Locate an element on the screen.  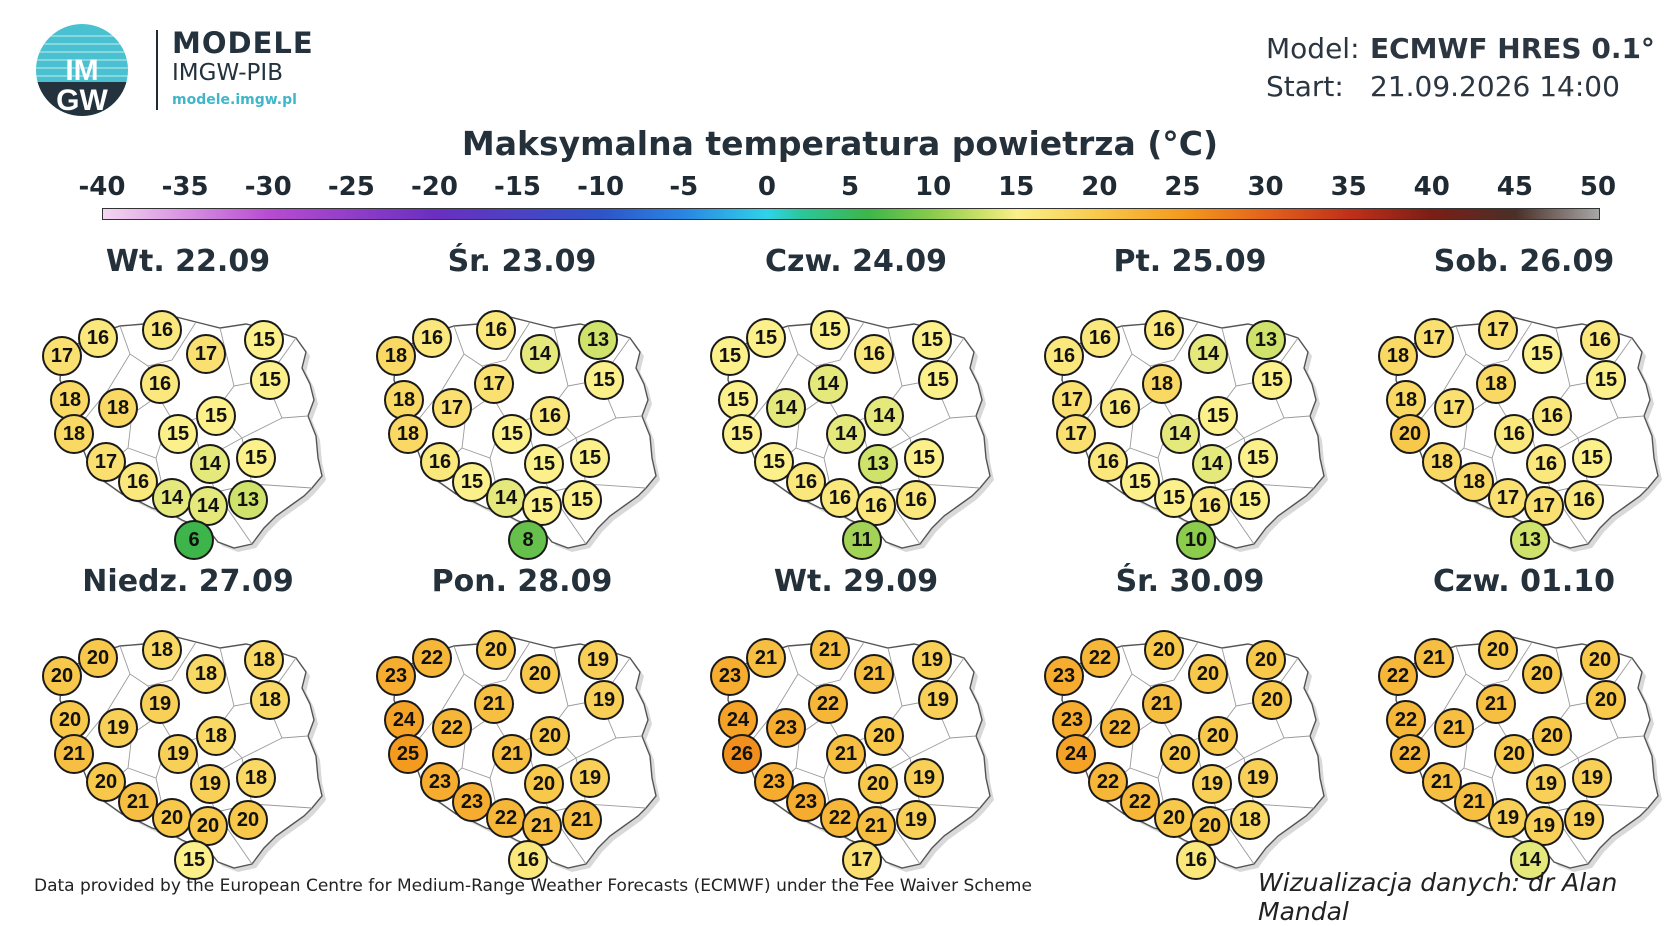
temperature-marker: 8 is located at coordinates (528, 540).